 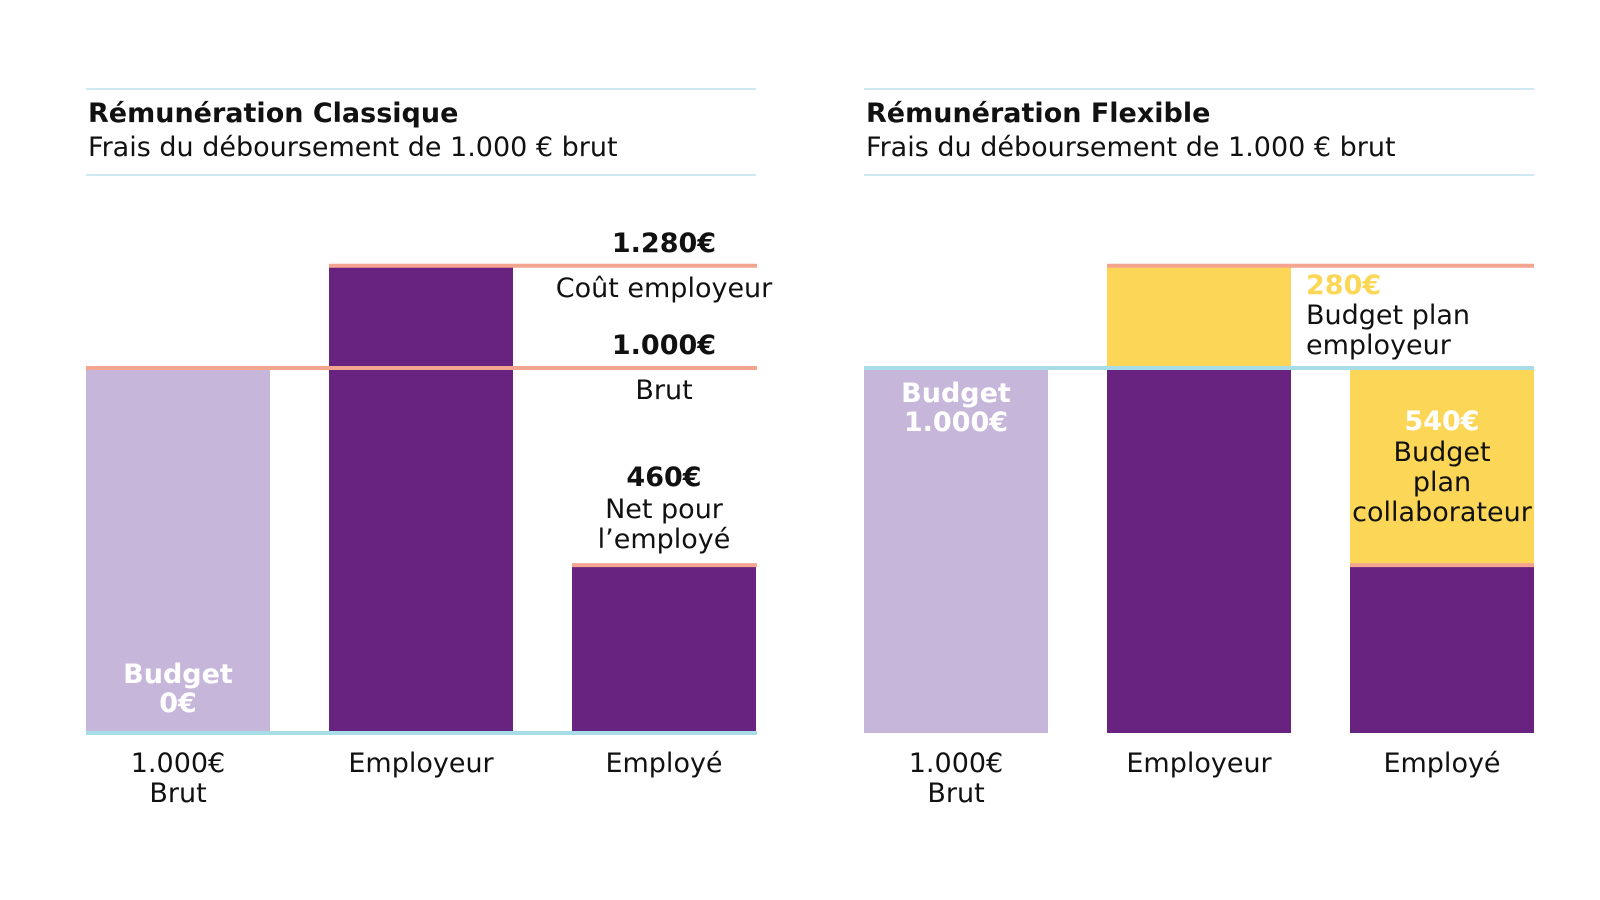 What do you see at coordinates (1343, 285) in the screenshot?
I see `annotation-value-280: 280€` at bounding box center [1343, 285].